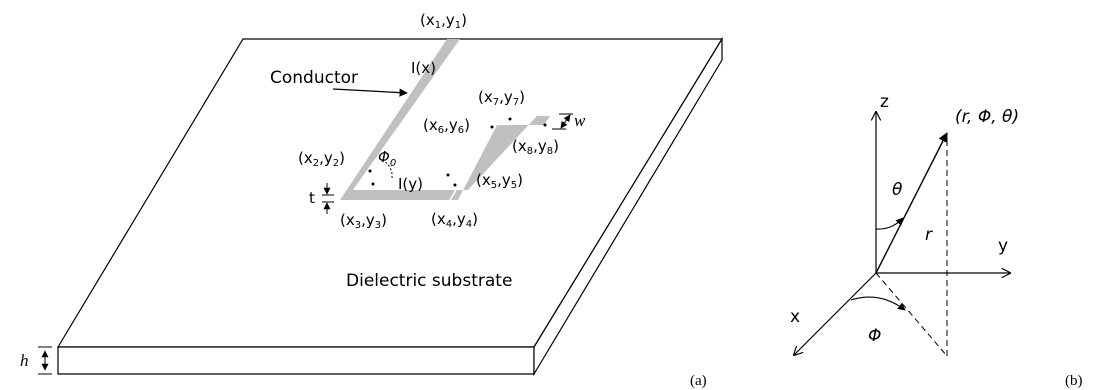  Describe the element at coordinates (328, 198) in the screenshot. I see `thickness-dimension` at that location.